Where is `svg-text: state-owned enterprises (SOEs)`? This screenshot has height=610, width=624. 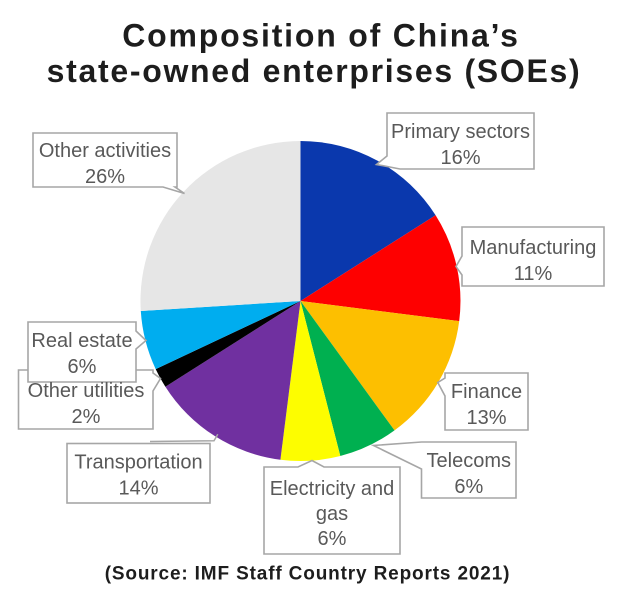 svg-text: state-owned enterprises (SOEs) is located at coordinates (314, 71).